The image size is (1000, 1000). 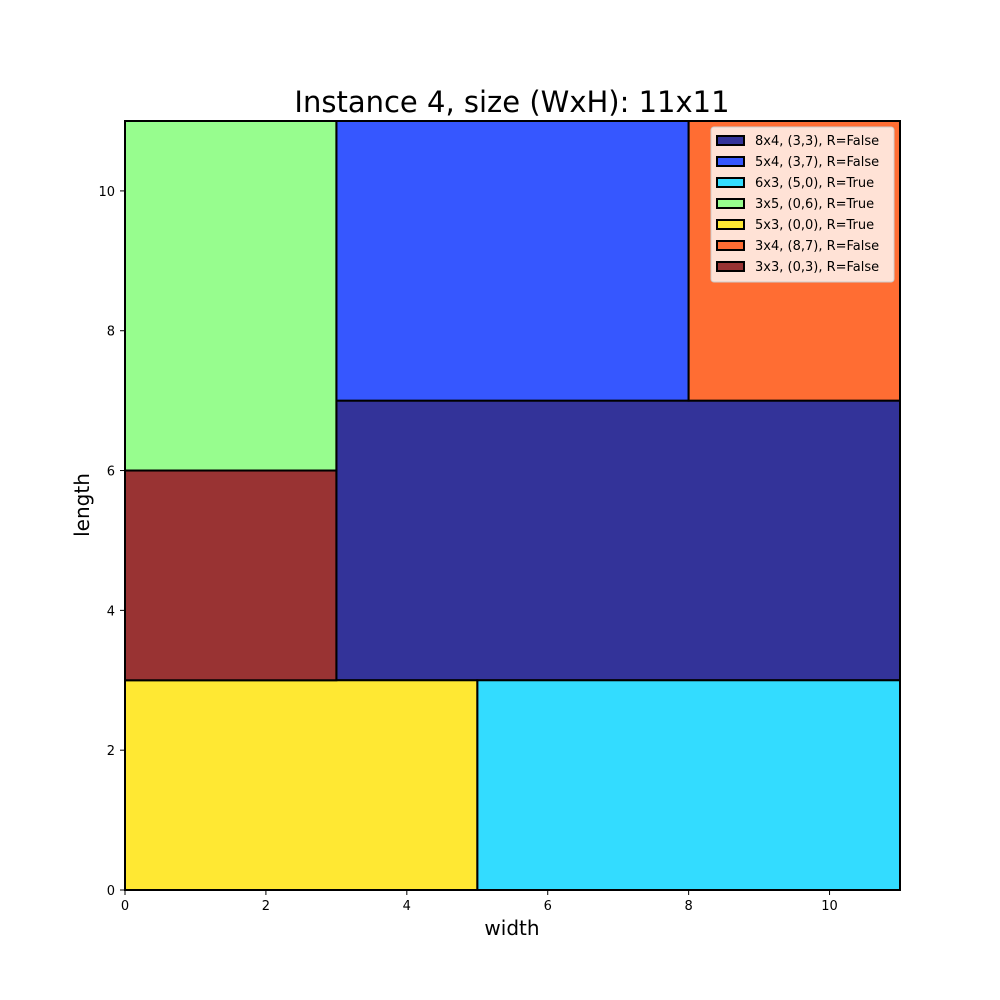 What do you see at coordinates (817, 141) in the screenshot?
I see `legend-entry: 8x4, (3,3), R=False` at bounding box center [817, 141].